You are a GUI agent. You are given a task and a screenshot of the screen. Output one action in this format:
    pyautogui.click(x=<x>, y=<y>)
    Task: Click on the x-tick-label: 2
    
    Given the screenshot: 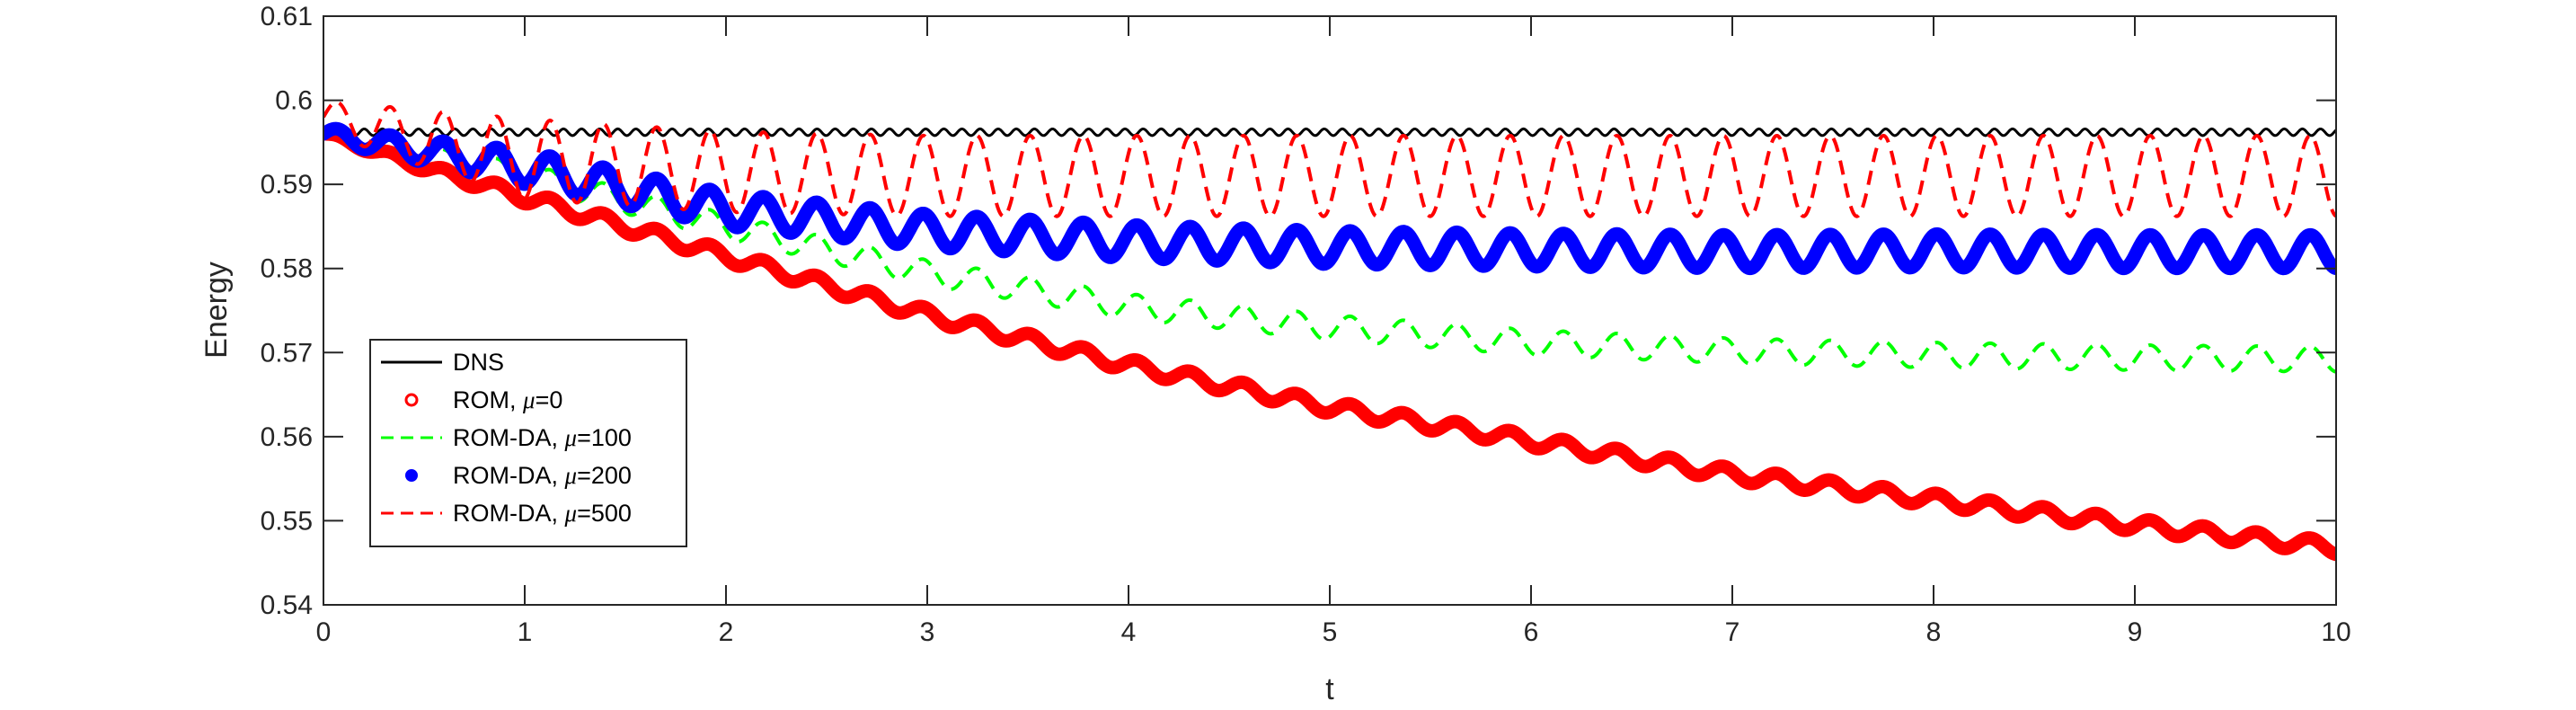 What is the action you would take?
    pyautogui.click(x=726, y=632)
    